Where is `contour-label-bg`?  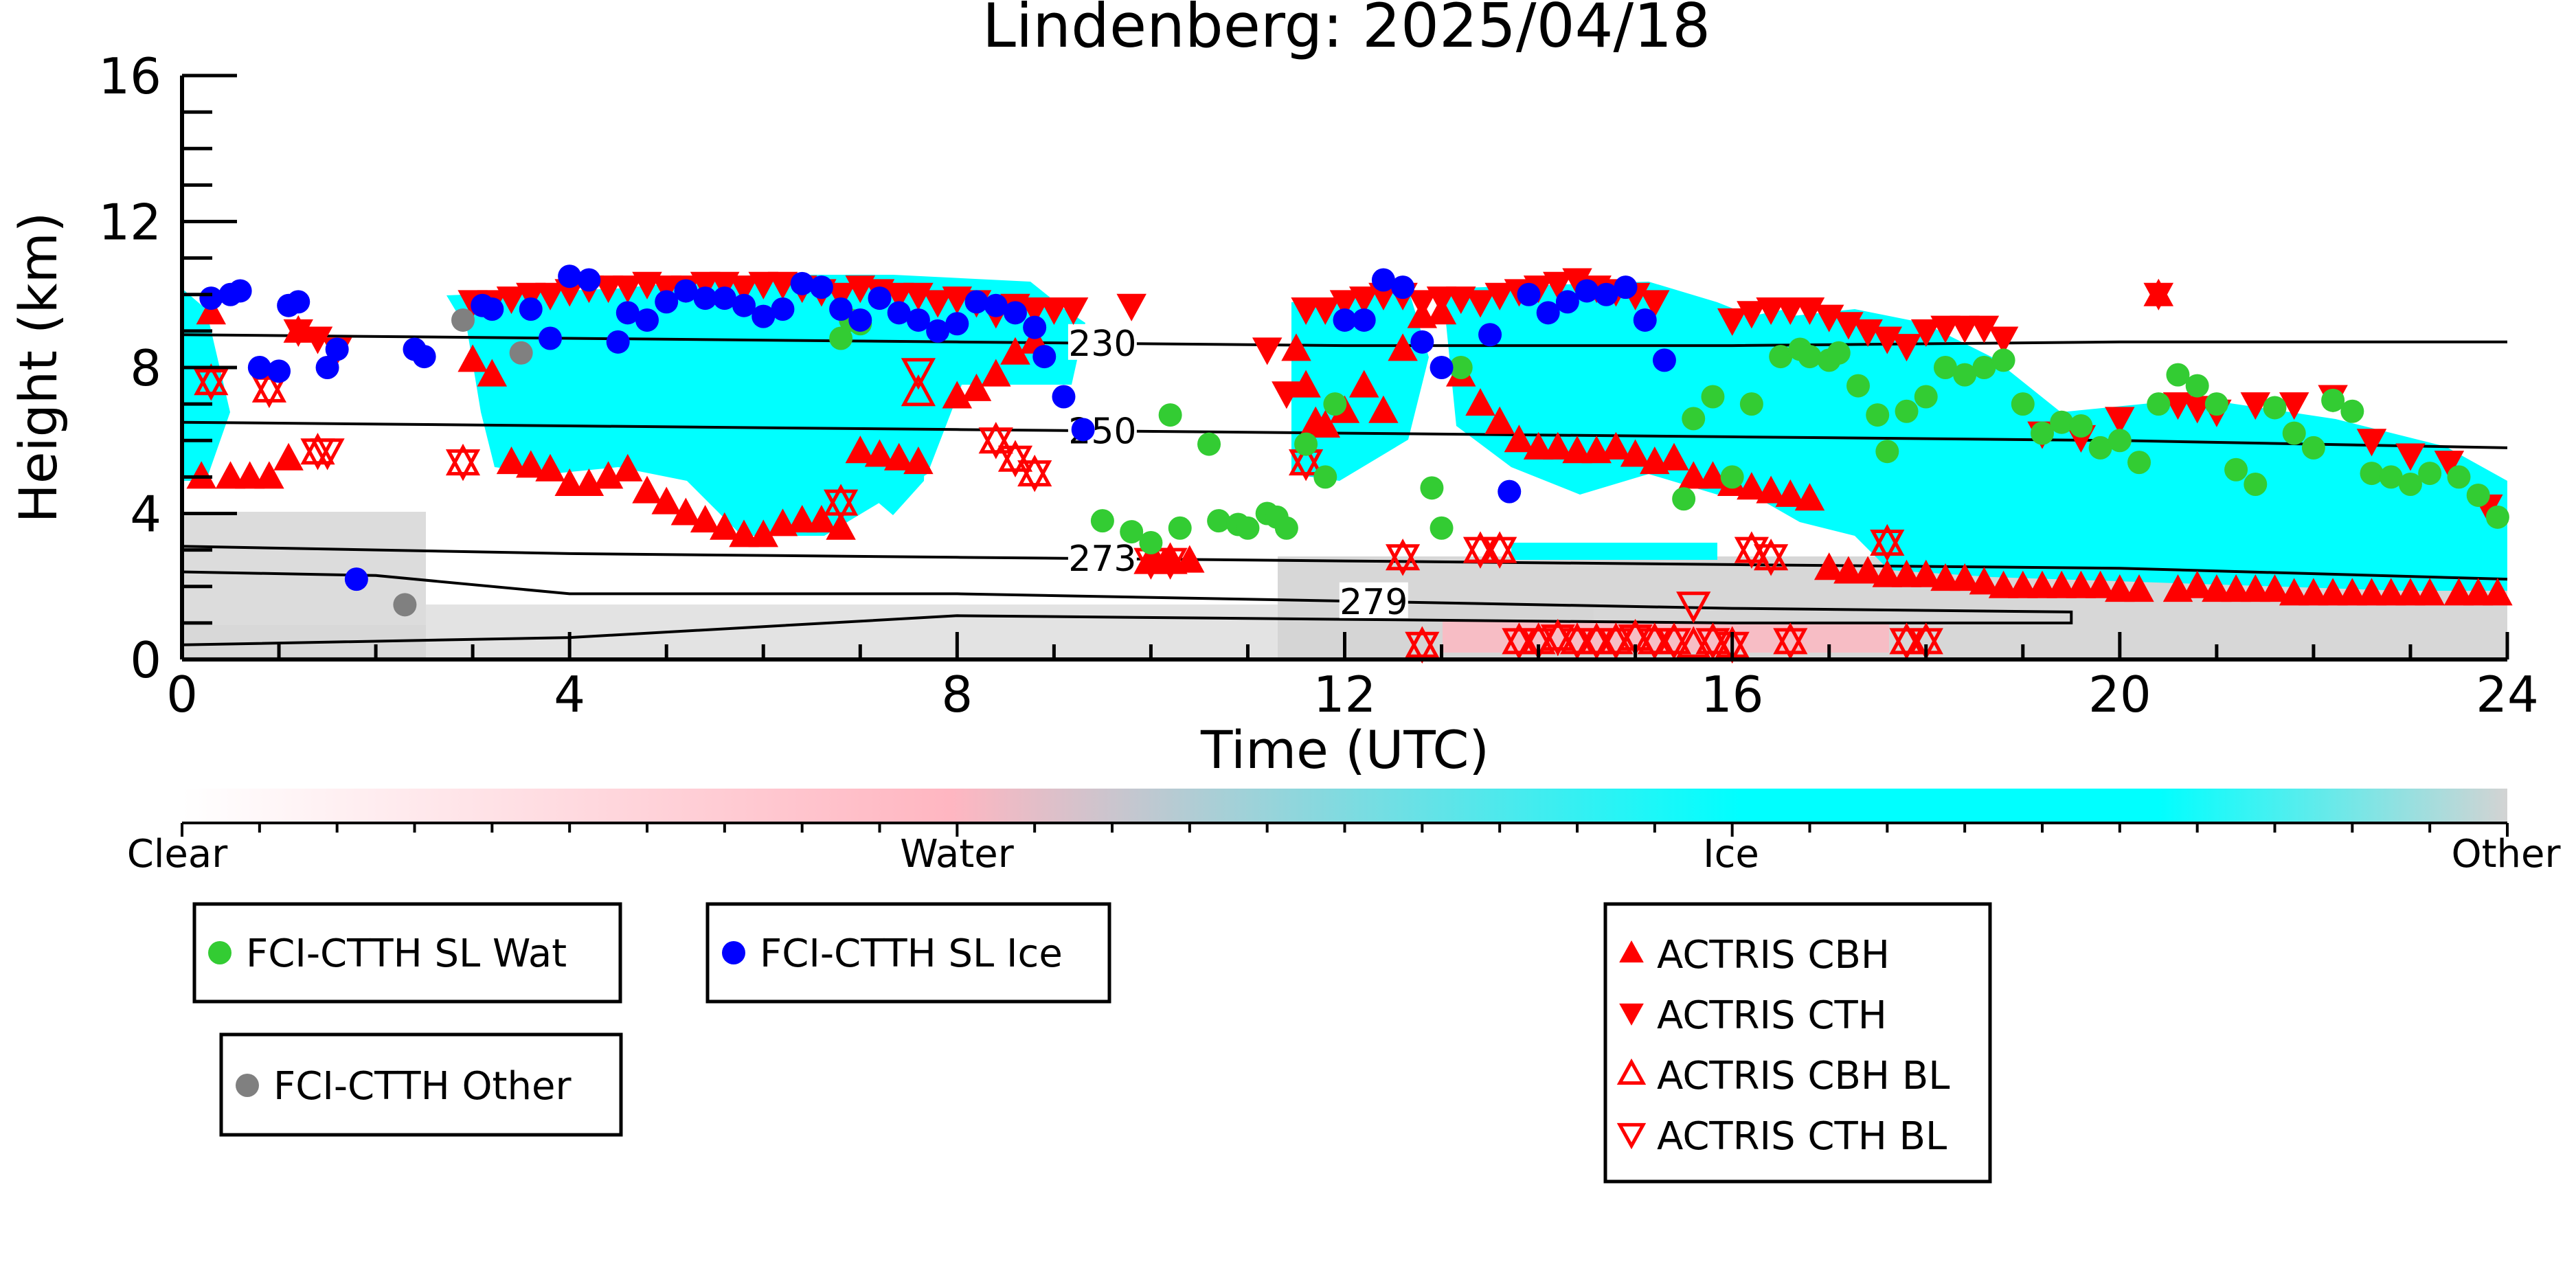
contour-label-bg is located at coordinates (1102, 557).